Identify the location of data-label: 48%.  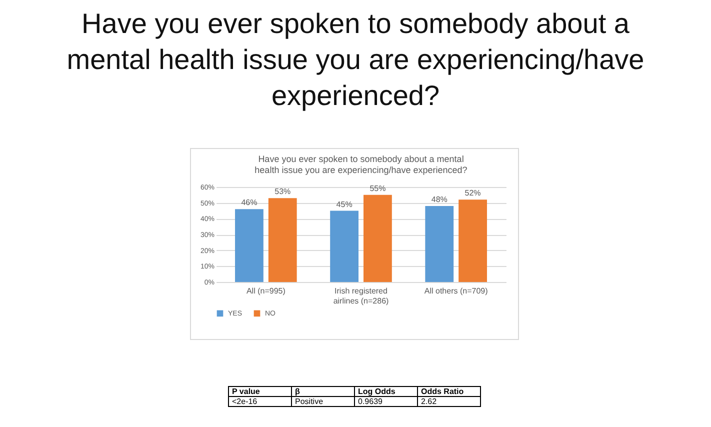
(439, 199).